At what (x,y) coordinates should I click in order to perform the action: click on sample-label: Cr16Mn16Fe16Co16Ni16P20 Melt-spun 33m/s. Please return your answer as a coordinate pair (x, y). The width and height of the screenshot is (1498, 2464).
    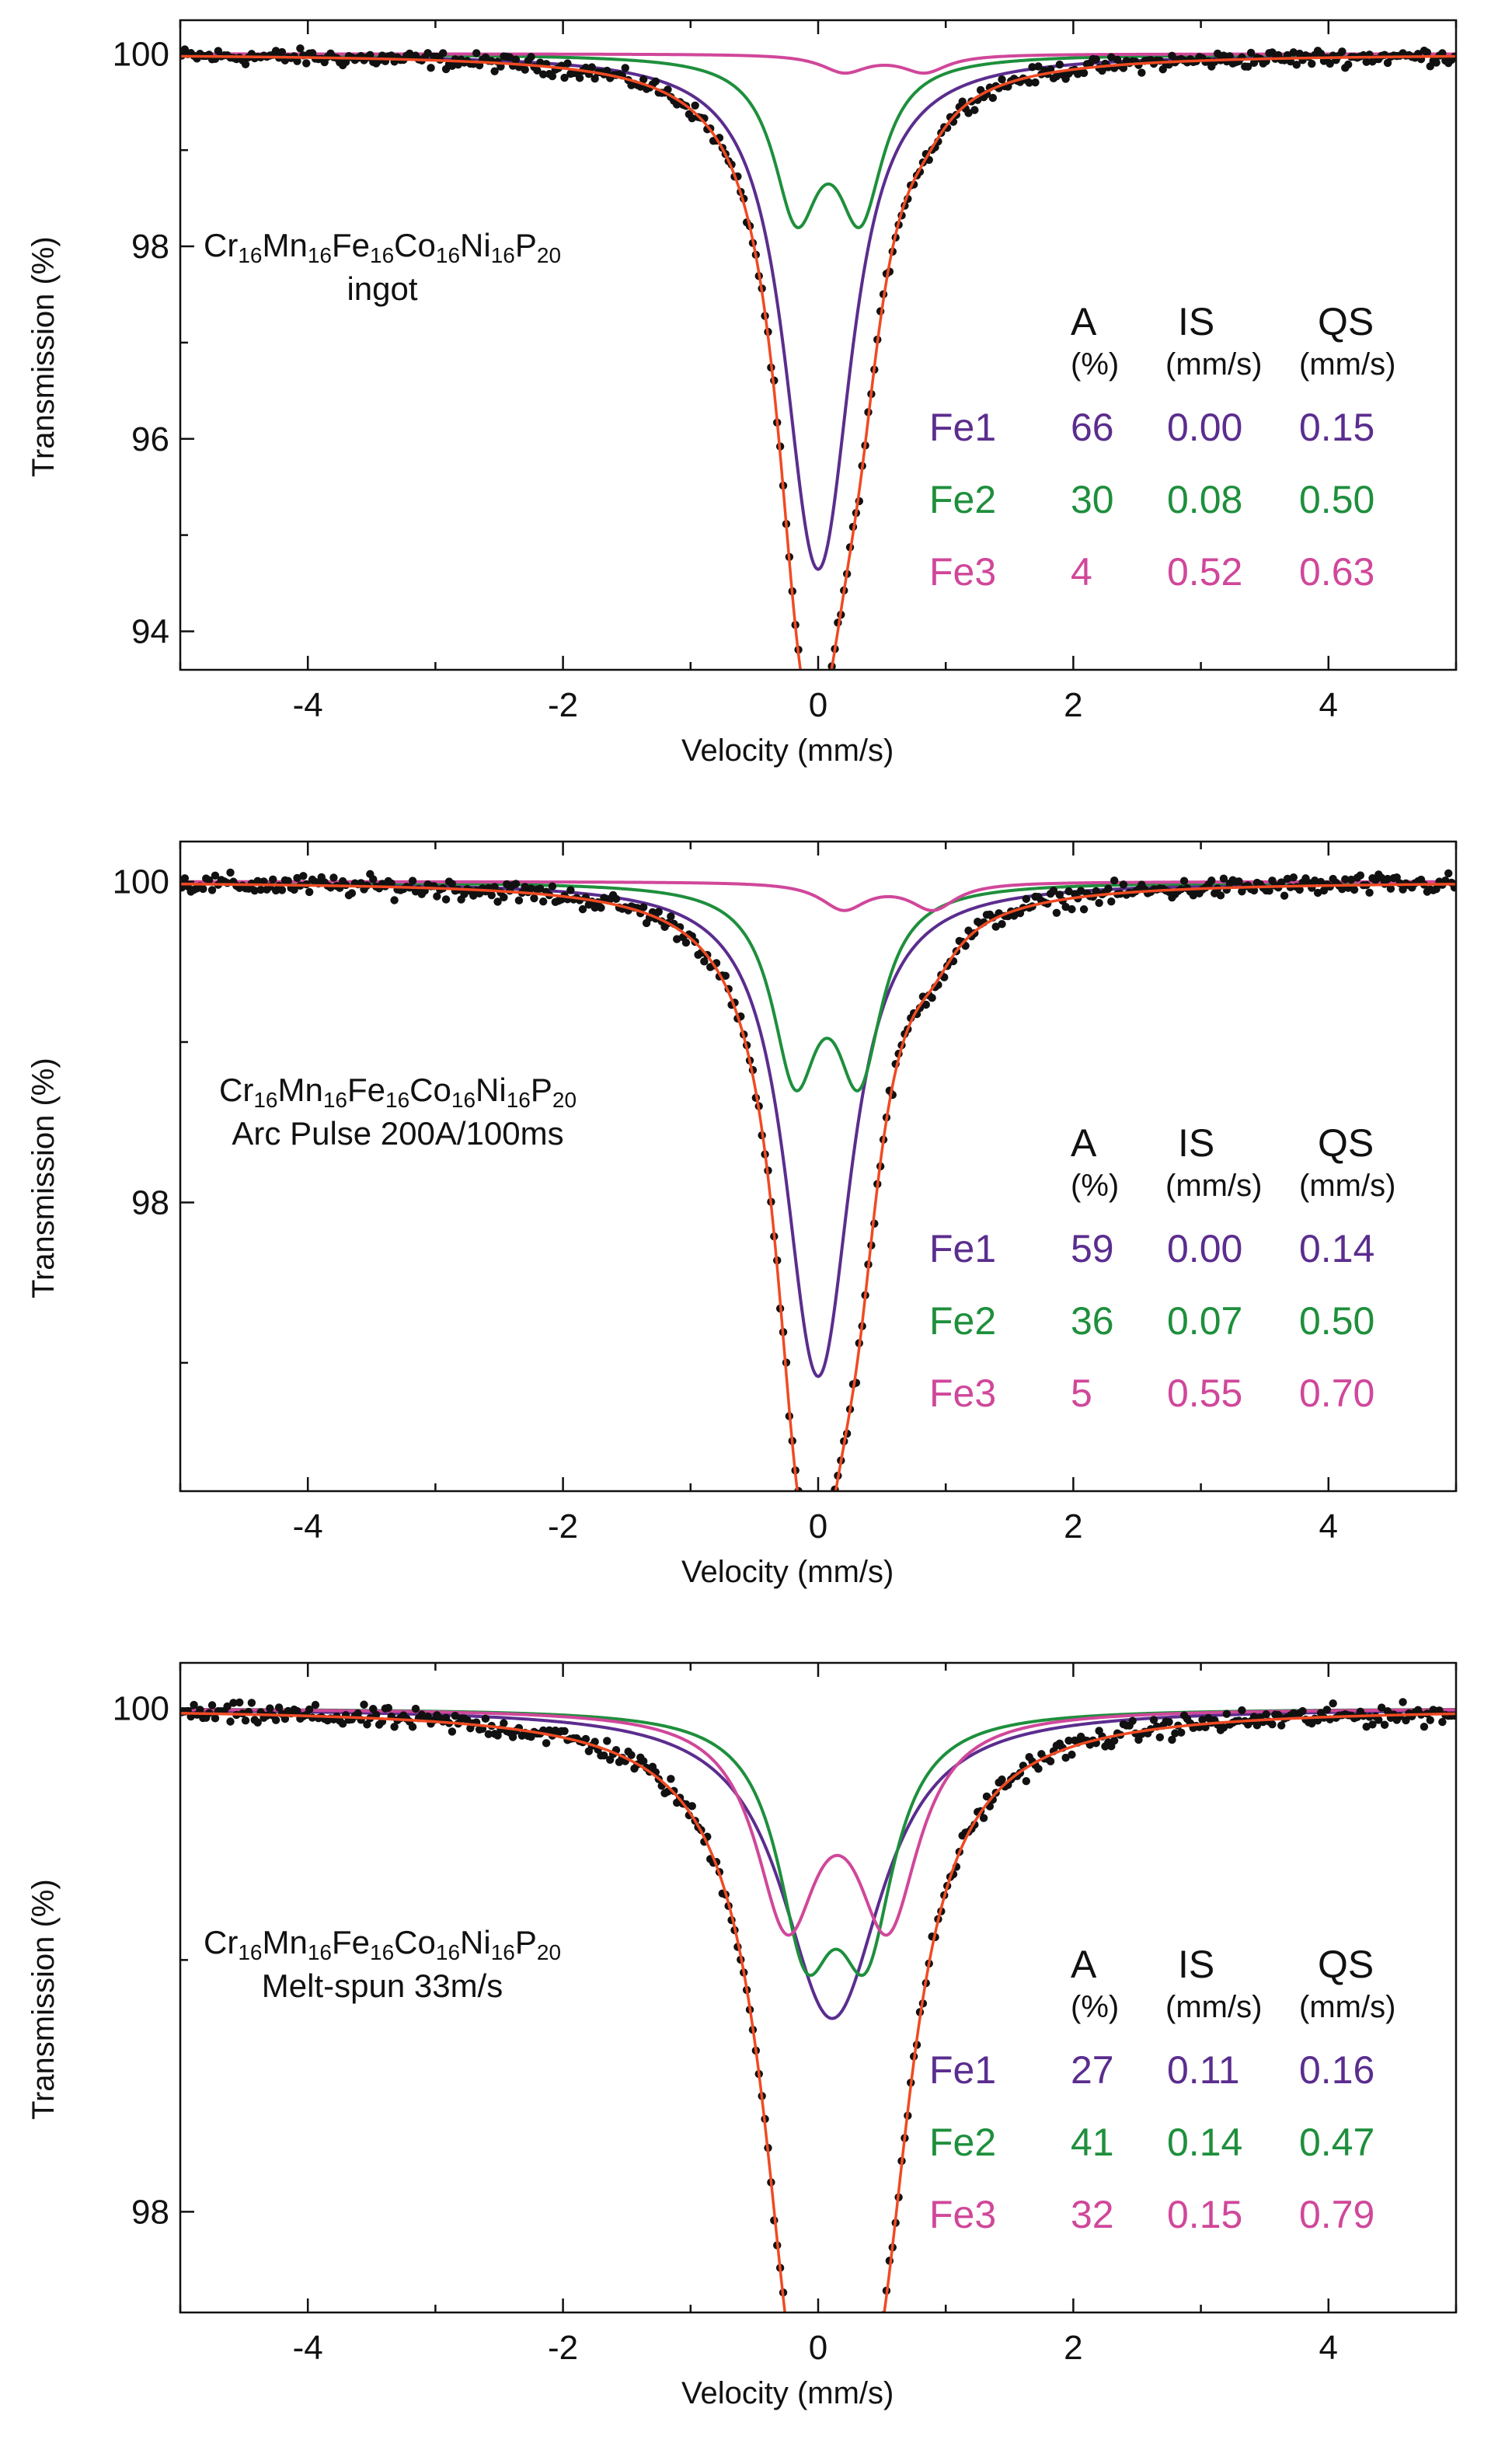
    Looking at the image, I should click on (382, 1964).